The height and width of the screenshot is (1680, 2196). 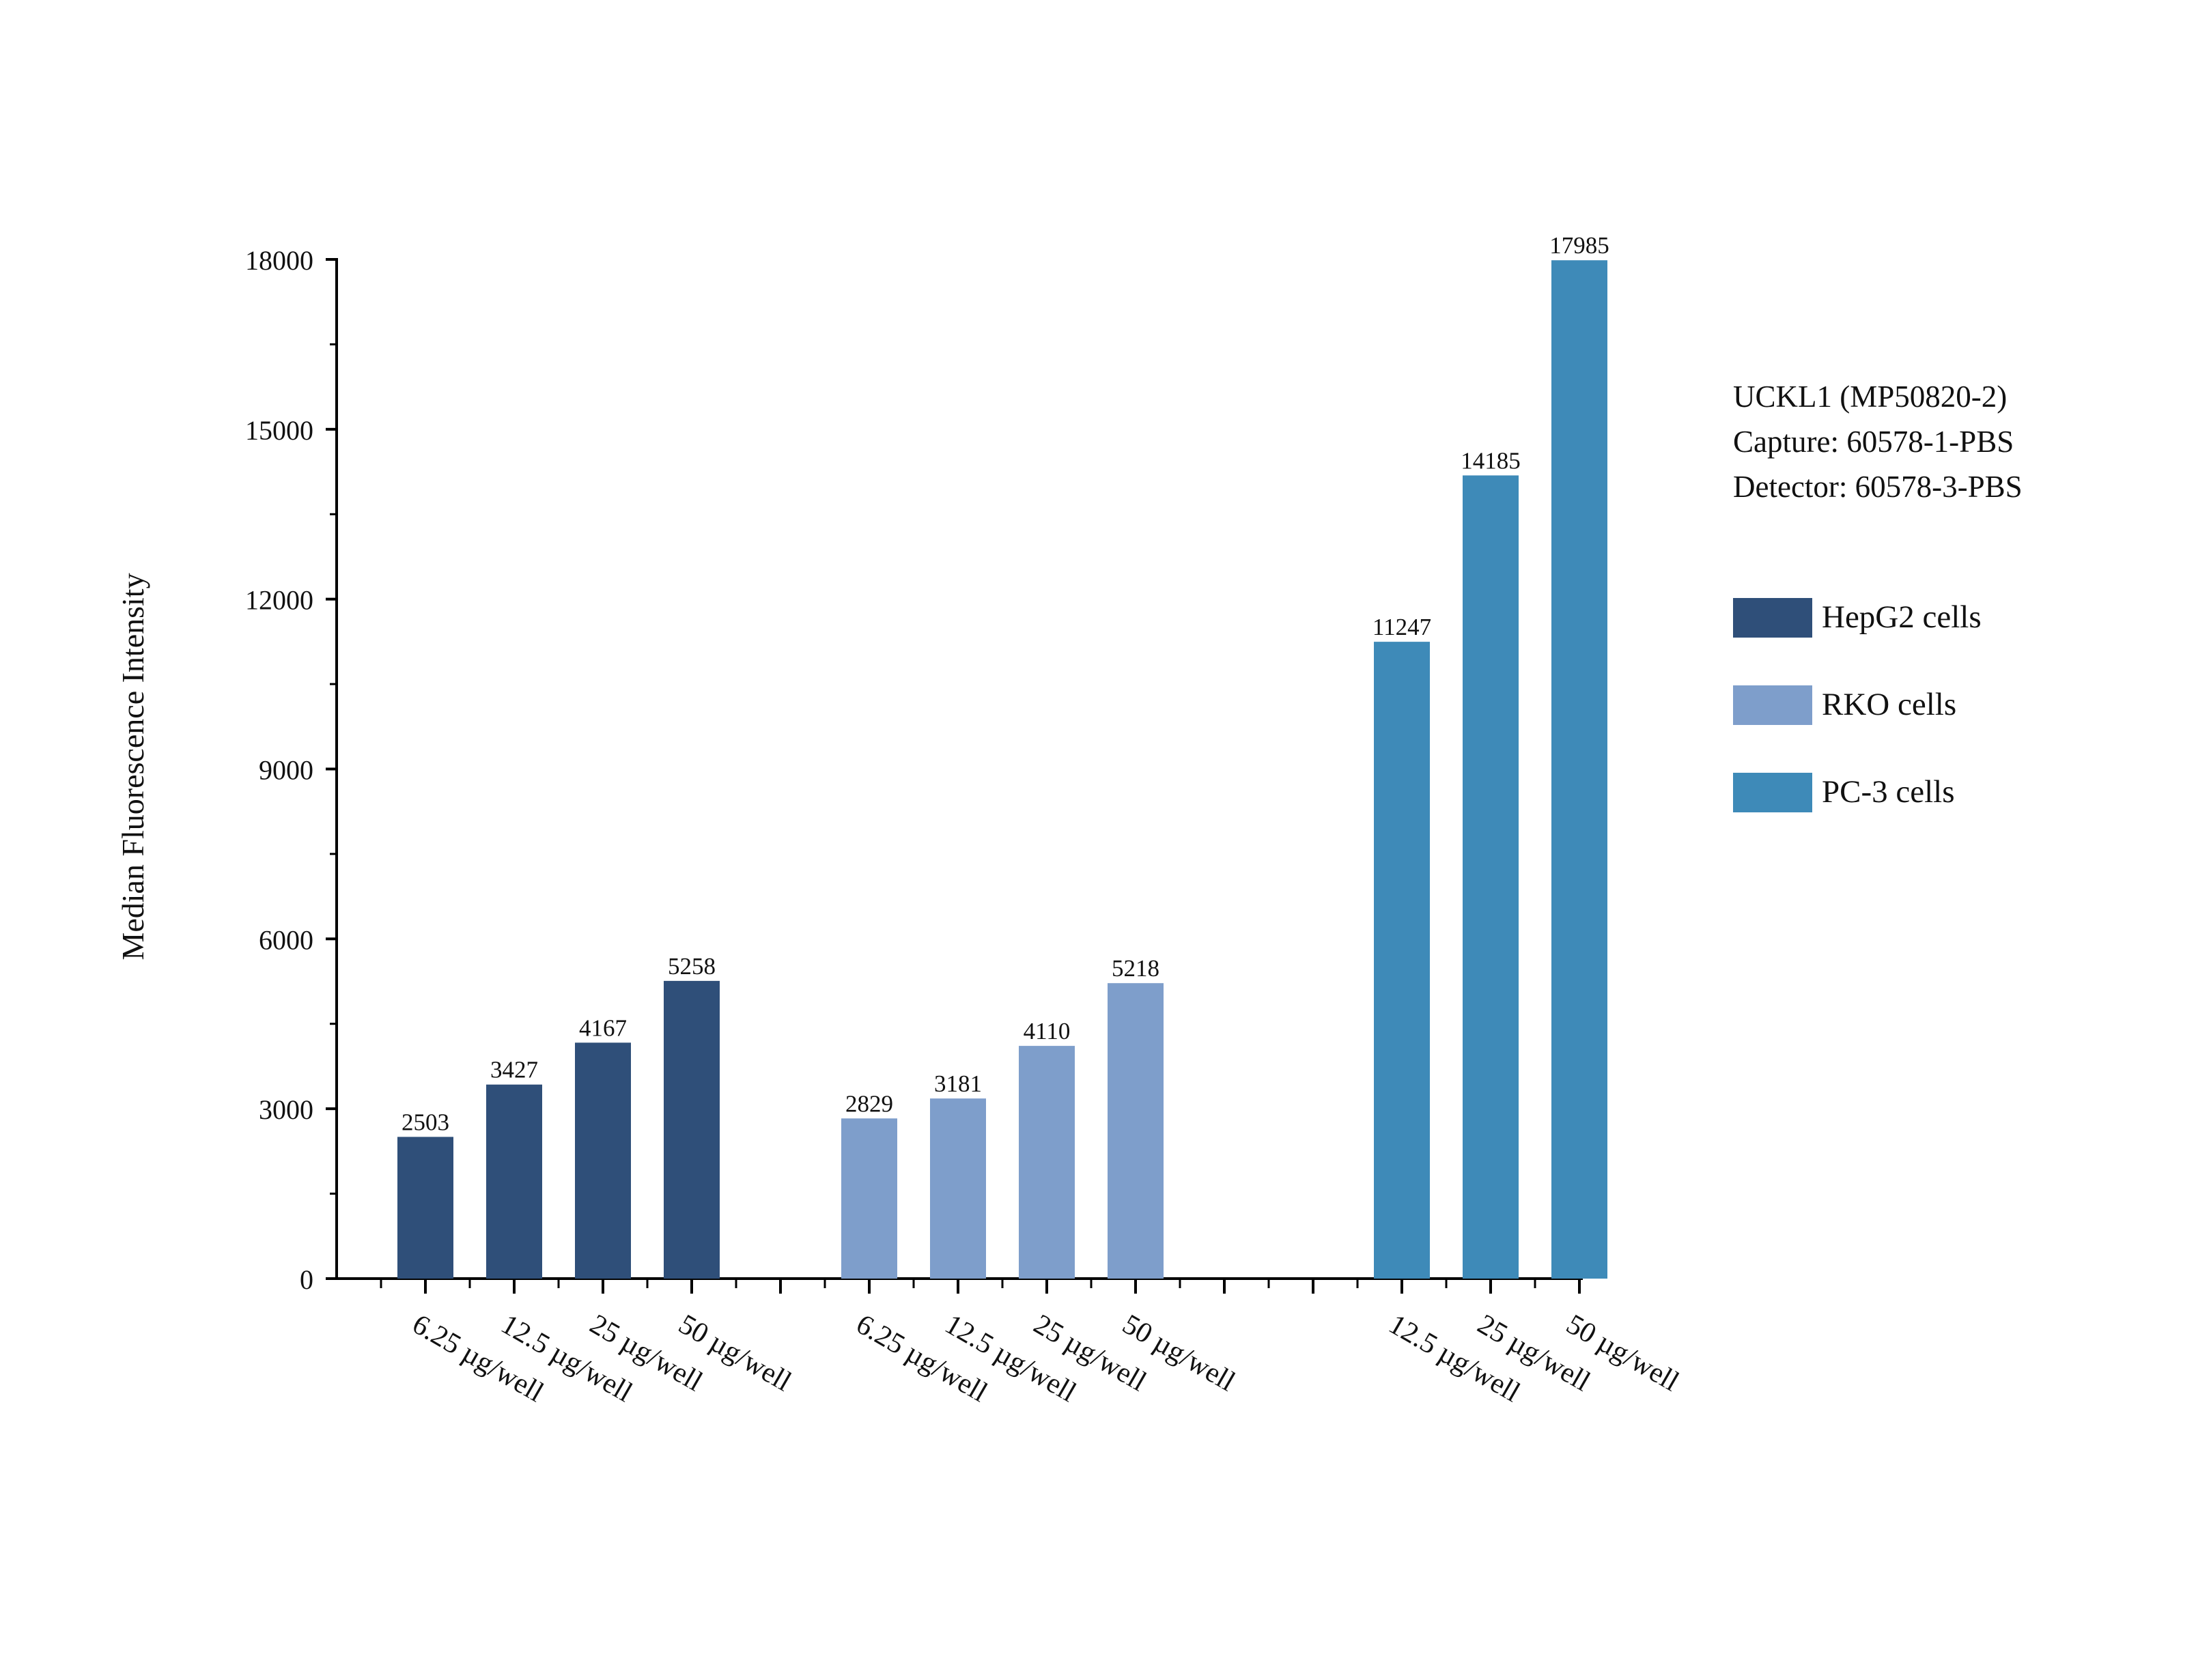 What do you see at coordinates (958, 1083) in the screenshot?
I see `bar-value-label: 3181` at bounding box center [958, 1083].